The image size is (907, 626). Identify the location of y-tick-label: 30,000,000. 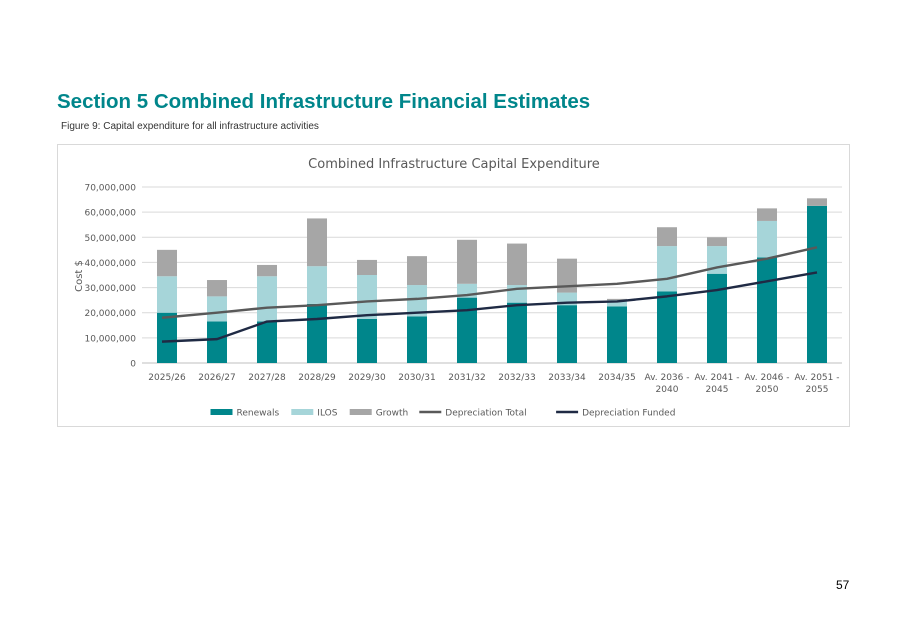
(110, 289).